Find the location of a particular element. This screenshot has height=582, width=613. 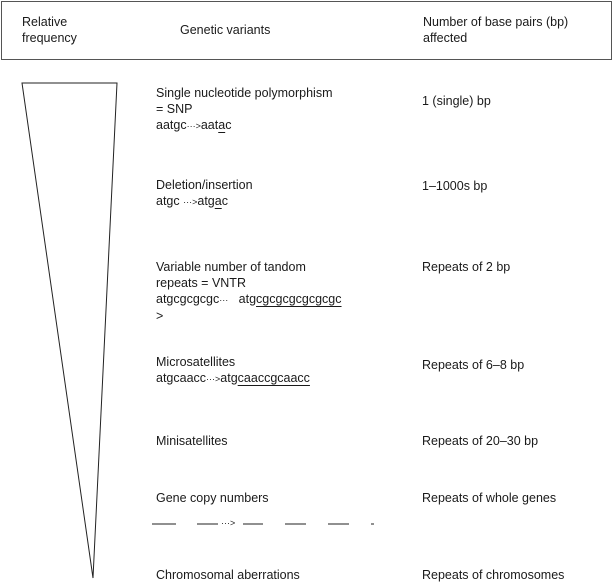

bp-chromosomal: Repeats of chromosomes is located at coordinates (493, 575).